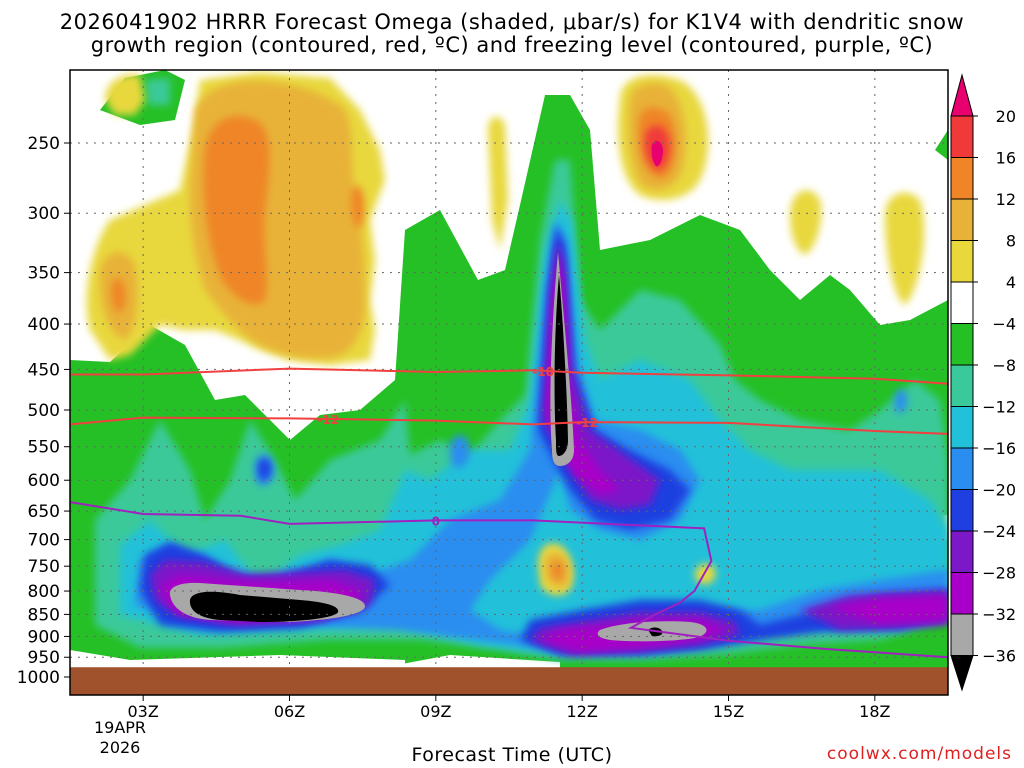 The image size is (1024, 768). What do you see at coordinates (44, 481) in the screenshot?
I see `y-tick-label: 600` at bounding box center [44, 481].